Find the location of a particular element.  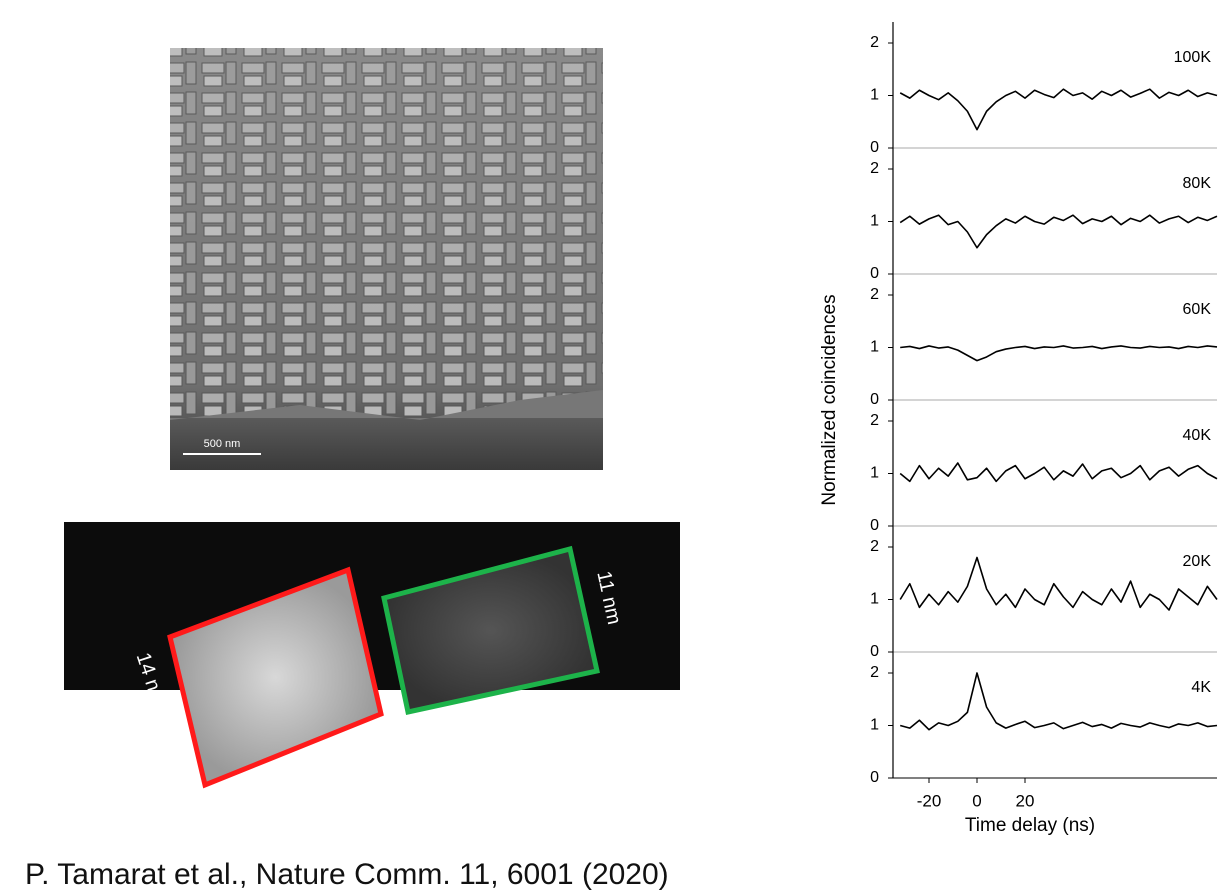

panel-label: 20K is located at coordinates (1197, 561).